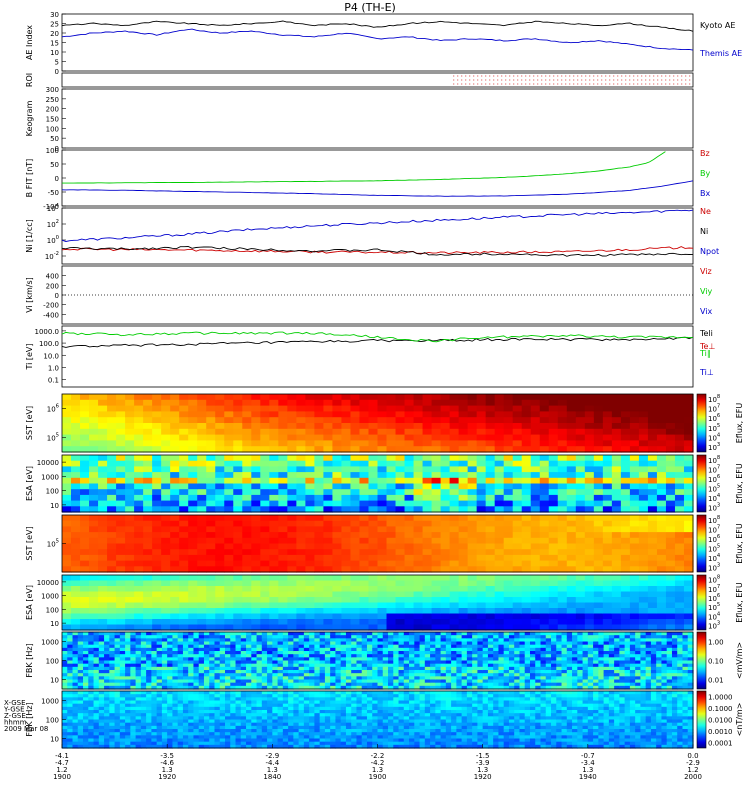 Image resolution: width=750 pixels, height=804 pixels. Describe the element at coordinates (693, 777) in the screenshot. I see `footer-value: 2000` at that location.